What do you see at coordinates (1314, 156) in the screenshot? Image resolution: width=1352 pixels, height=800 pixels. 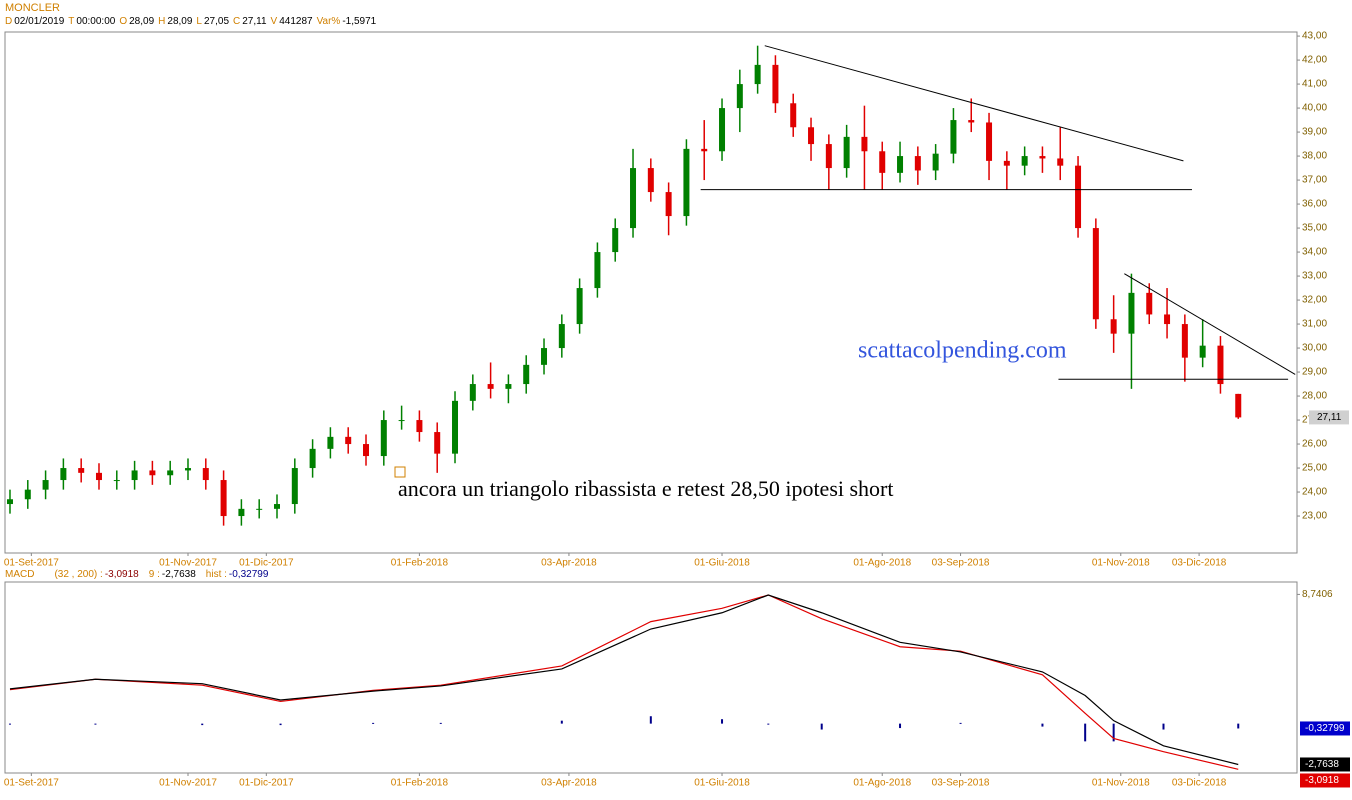 I see `y-tick-label: 38,00` at bounding box center [1314, 156].